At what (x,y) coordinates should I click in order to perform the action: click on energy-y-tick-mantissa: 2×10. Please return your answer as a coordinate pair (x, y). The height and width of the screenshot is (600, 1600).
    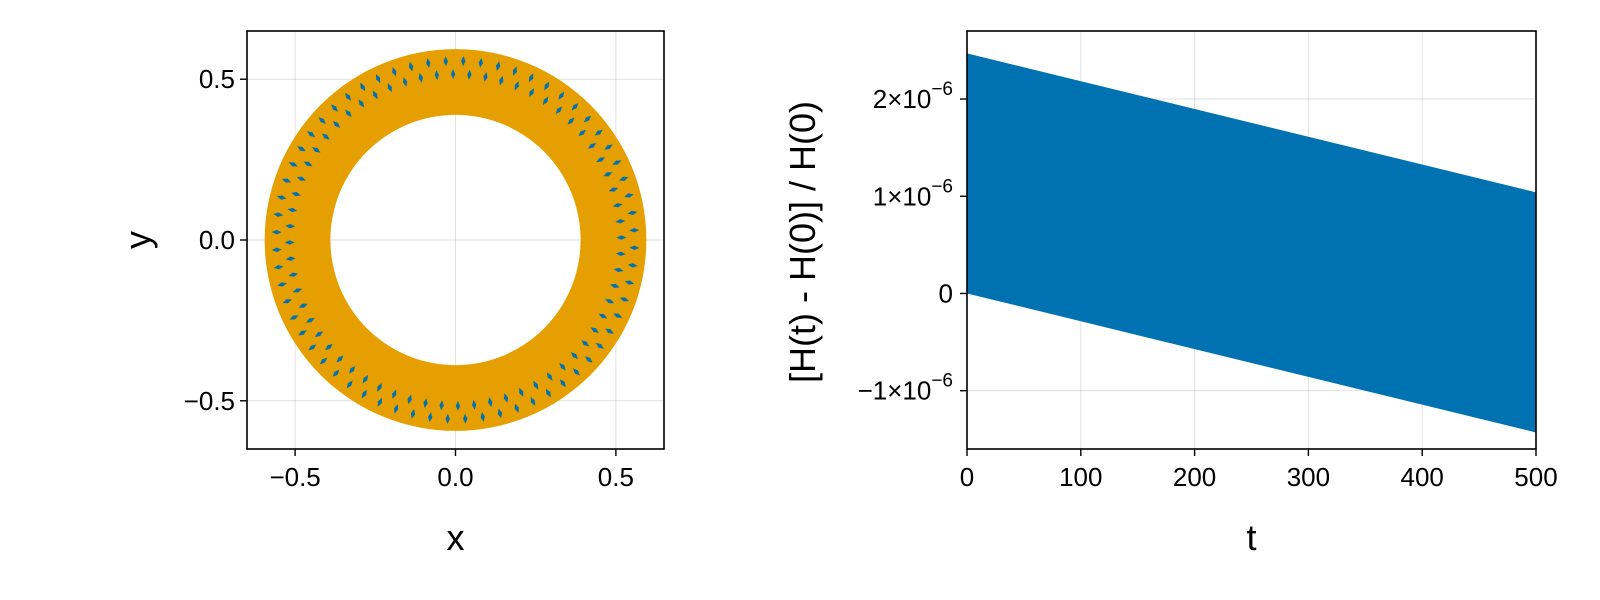
    Looking at the image, I should click on (902, 99).